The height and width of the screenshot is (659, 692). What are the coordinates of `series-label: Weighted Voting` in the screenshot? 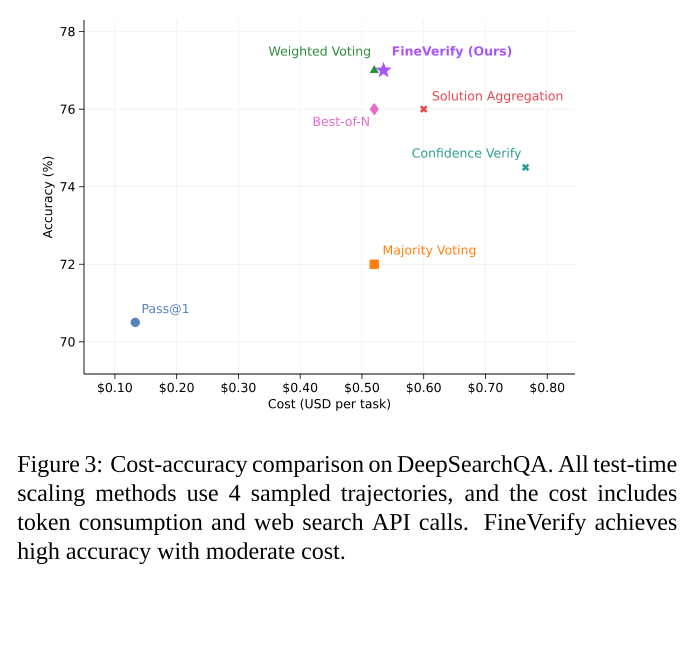 It's located at (319, 52).